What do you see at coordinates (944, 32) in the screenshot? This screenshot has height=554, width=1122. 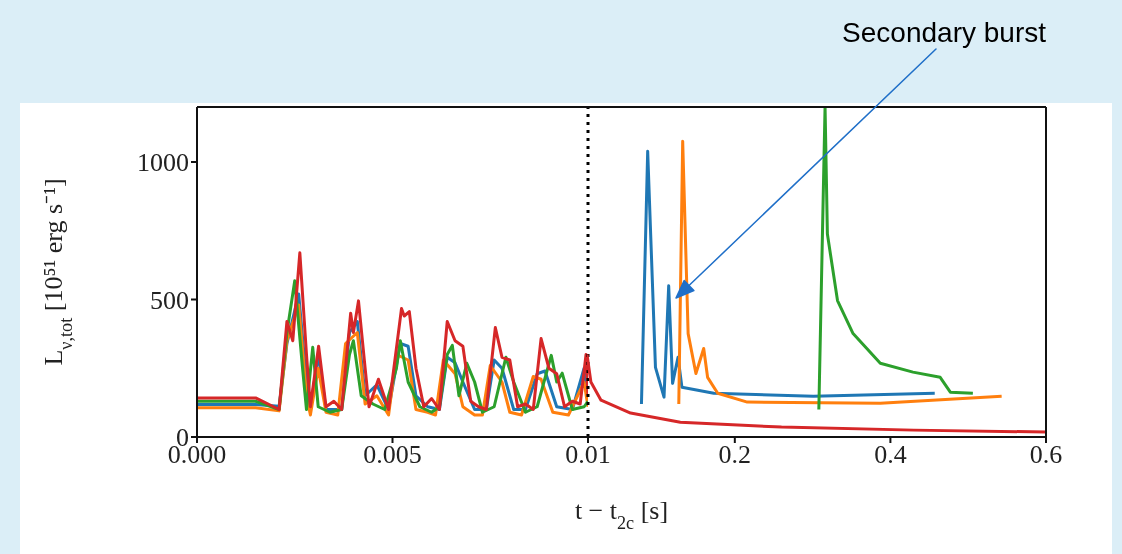 I see `text: Secondary burst` at bounding box center [944, 32].